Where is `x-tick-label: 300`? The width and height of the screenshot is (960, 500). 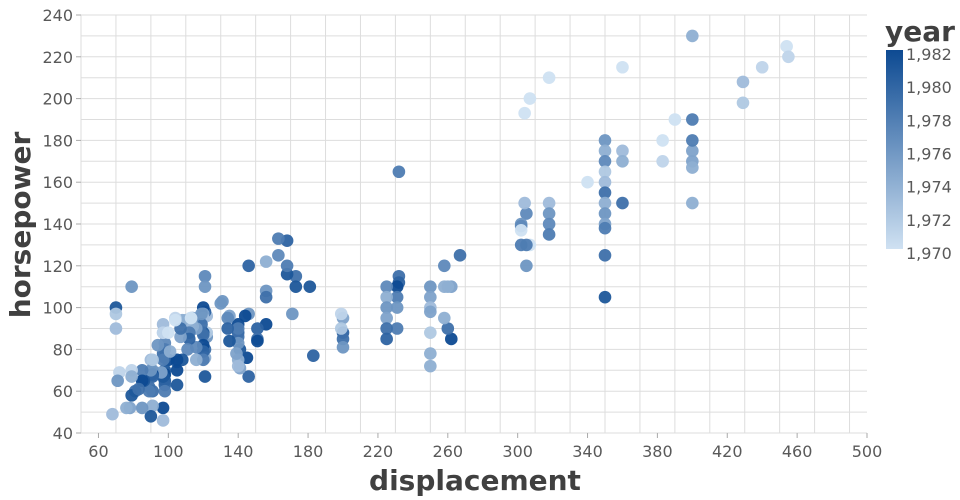
x-tick-label: 300 is located at coordinates (517, 451).